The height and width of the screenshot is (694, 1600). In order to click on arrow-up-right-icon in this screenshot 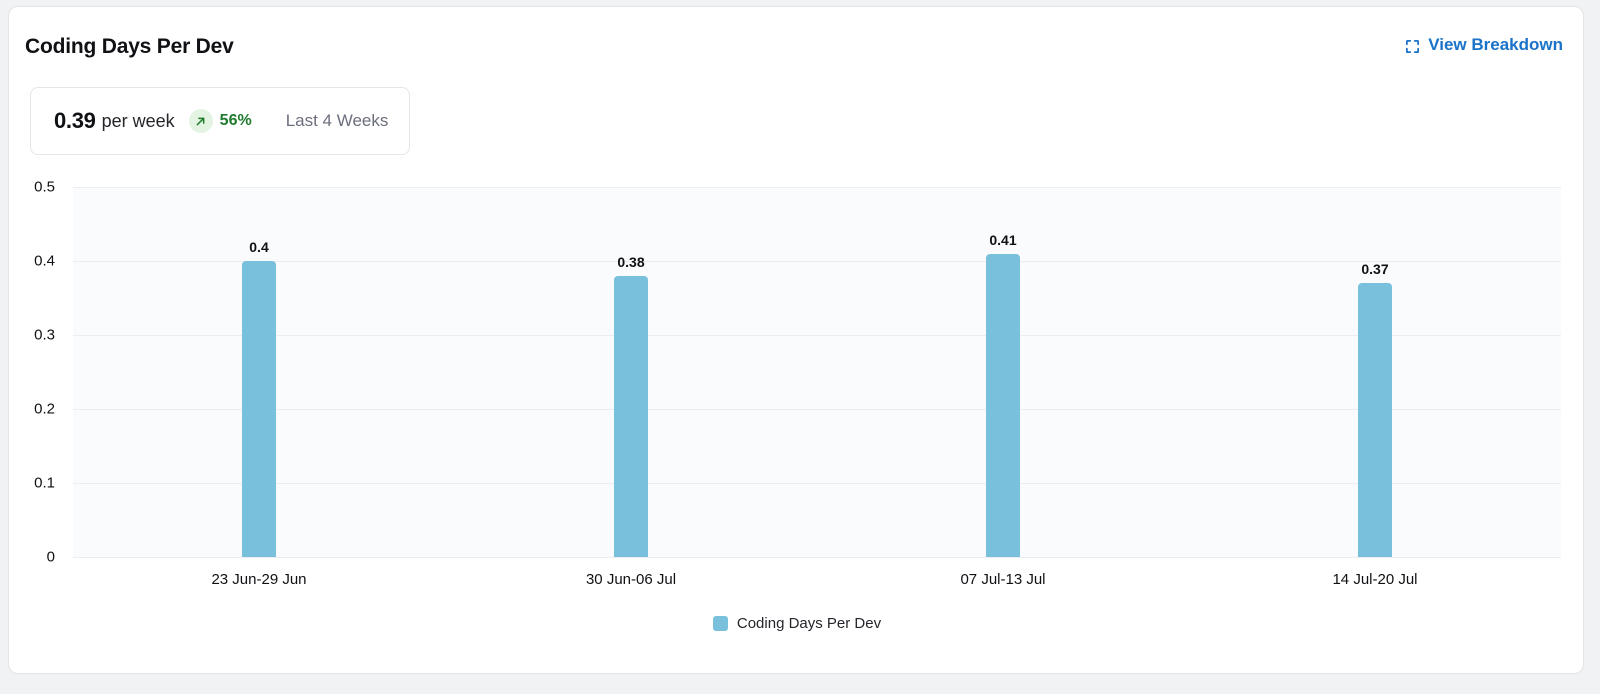, I will do `click(200, 121)`.